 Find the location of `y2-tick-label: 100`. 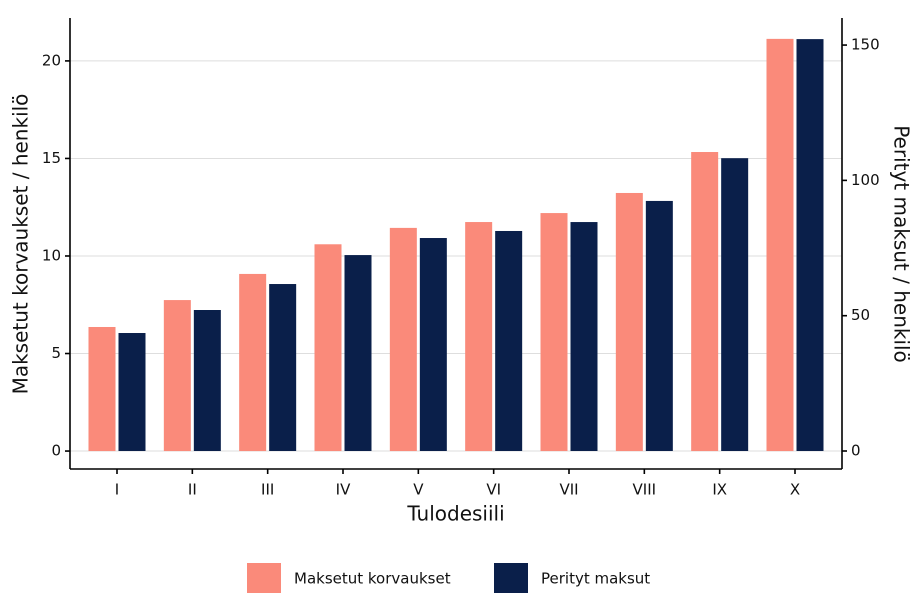

y2-tick-label: 100 is located at coordinates (865, 180).